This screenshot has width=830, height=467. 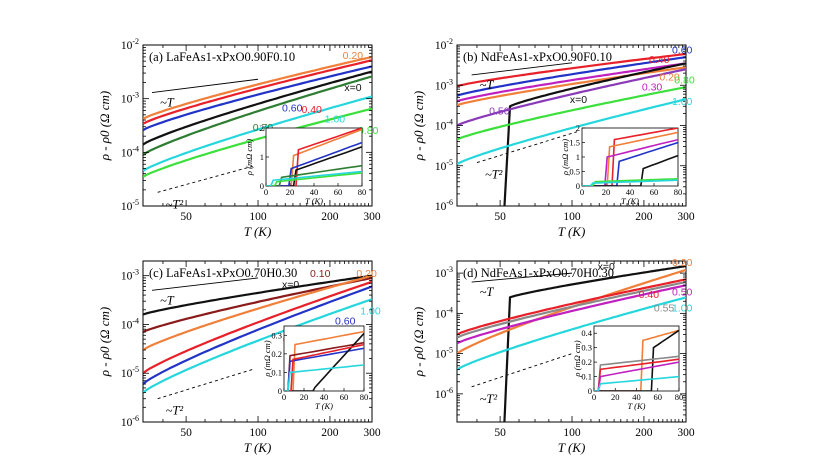 What do you see at coordinates (586, 348) in the screenshot?
I see `inset-y-tick-label: 0.3` at bounding box center [586, 348].